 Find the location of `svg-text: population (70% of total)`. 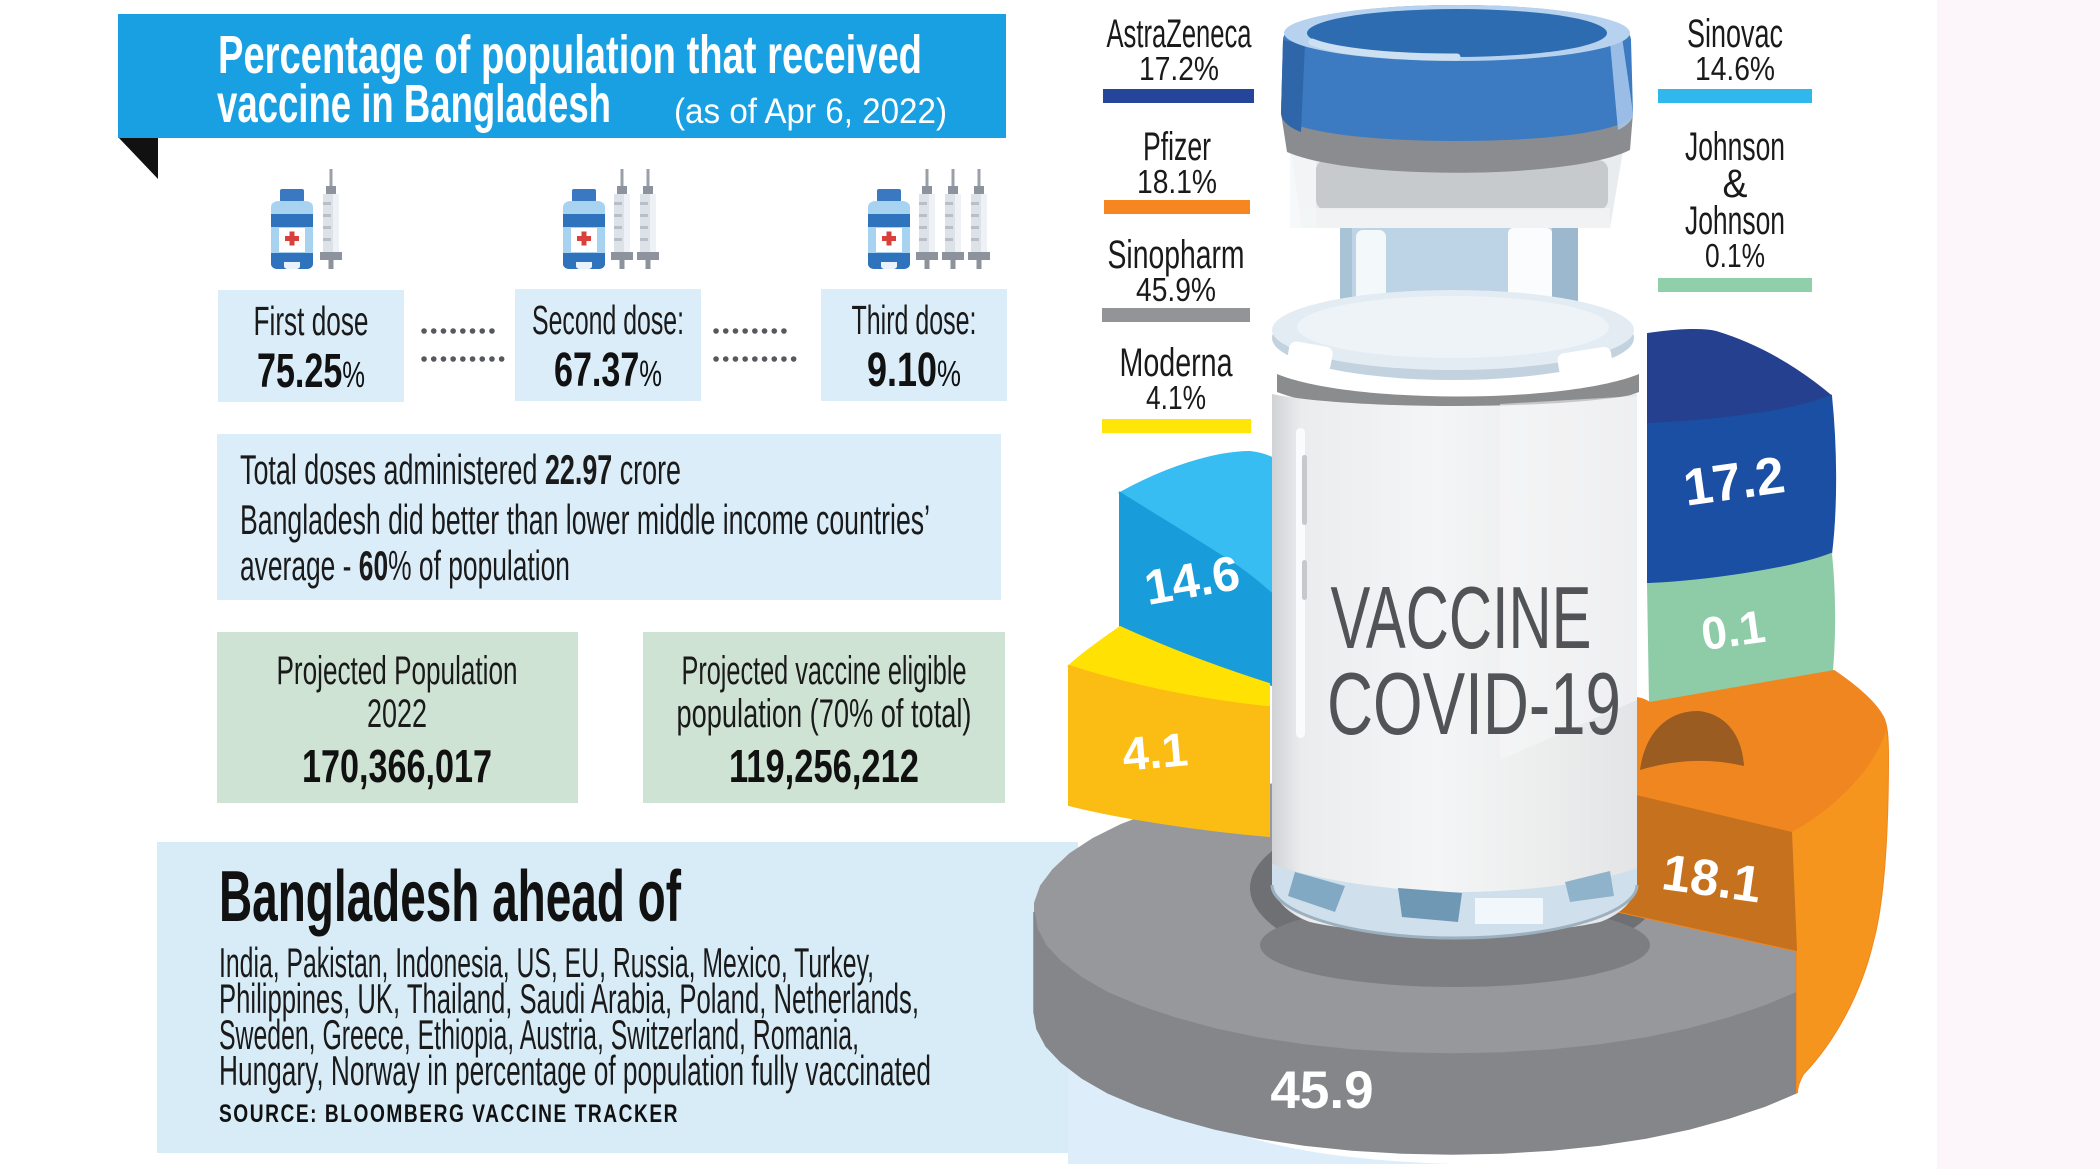

svg-text: population (70% of total) is located at coordinates (824, 714).